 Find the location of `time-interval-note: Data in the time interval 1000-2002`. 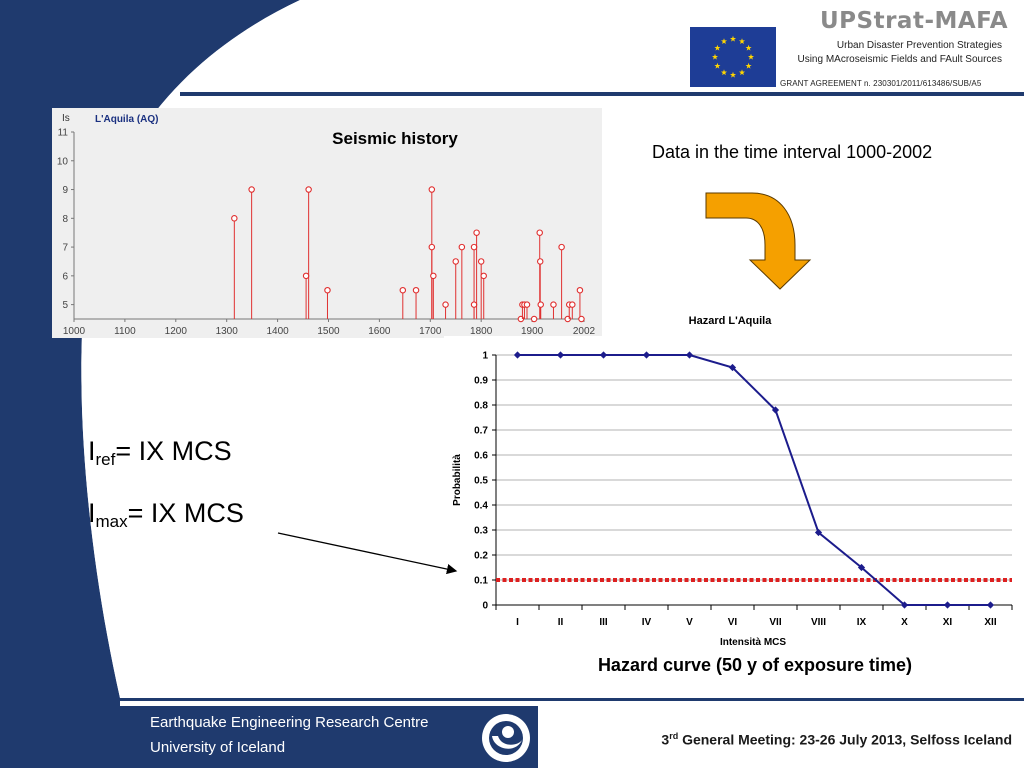

time-interval-note: Data in the time interval 1000-2002 is located at coordinates (792, 152).